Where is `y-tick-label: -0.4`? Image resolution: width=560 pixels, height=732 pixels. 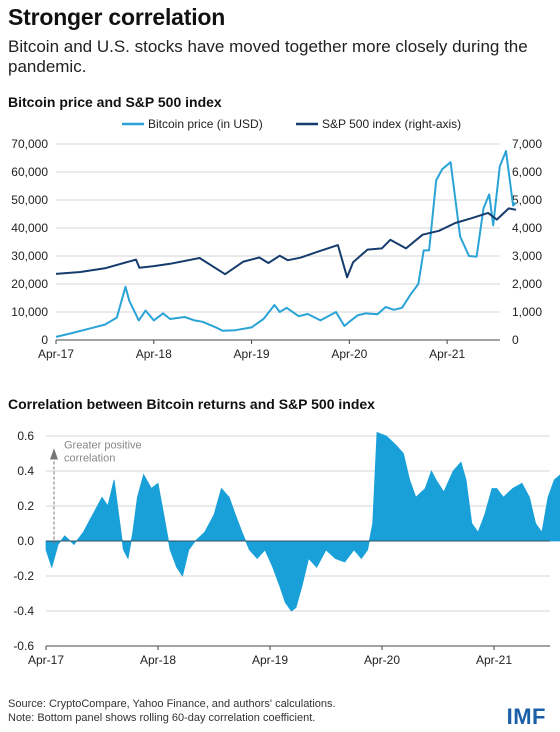 y-tick-label: -0.4 is located at coordinates (23, 611).